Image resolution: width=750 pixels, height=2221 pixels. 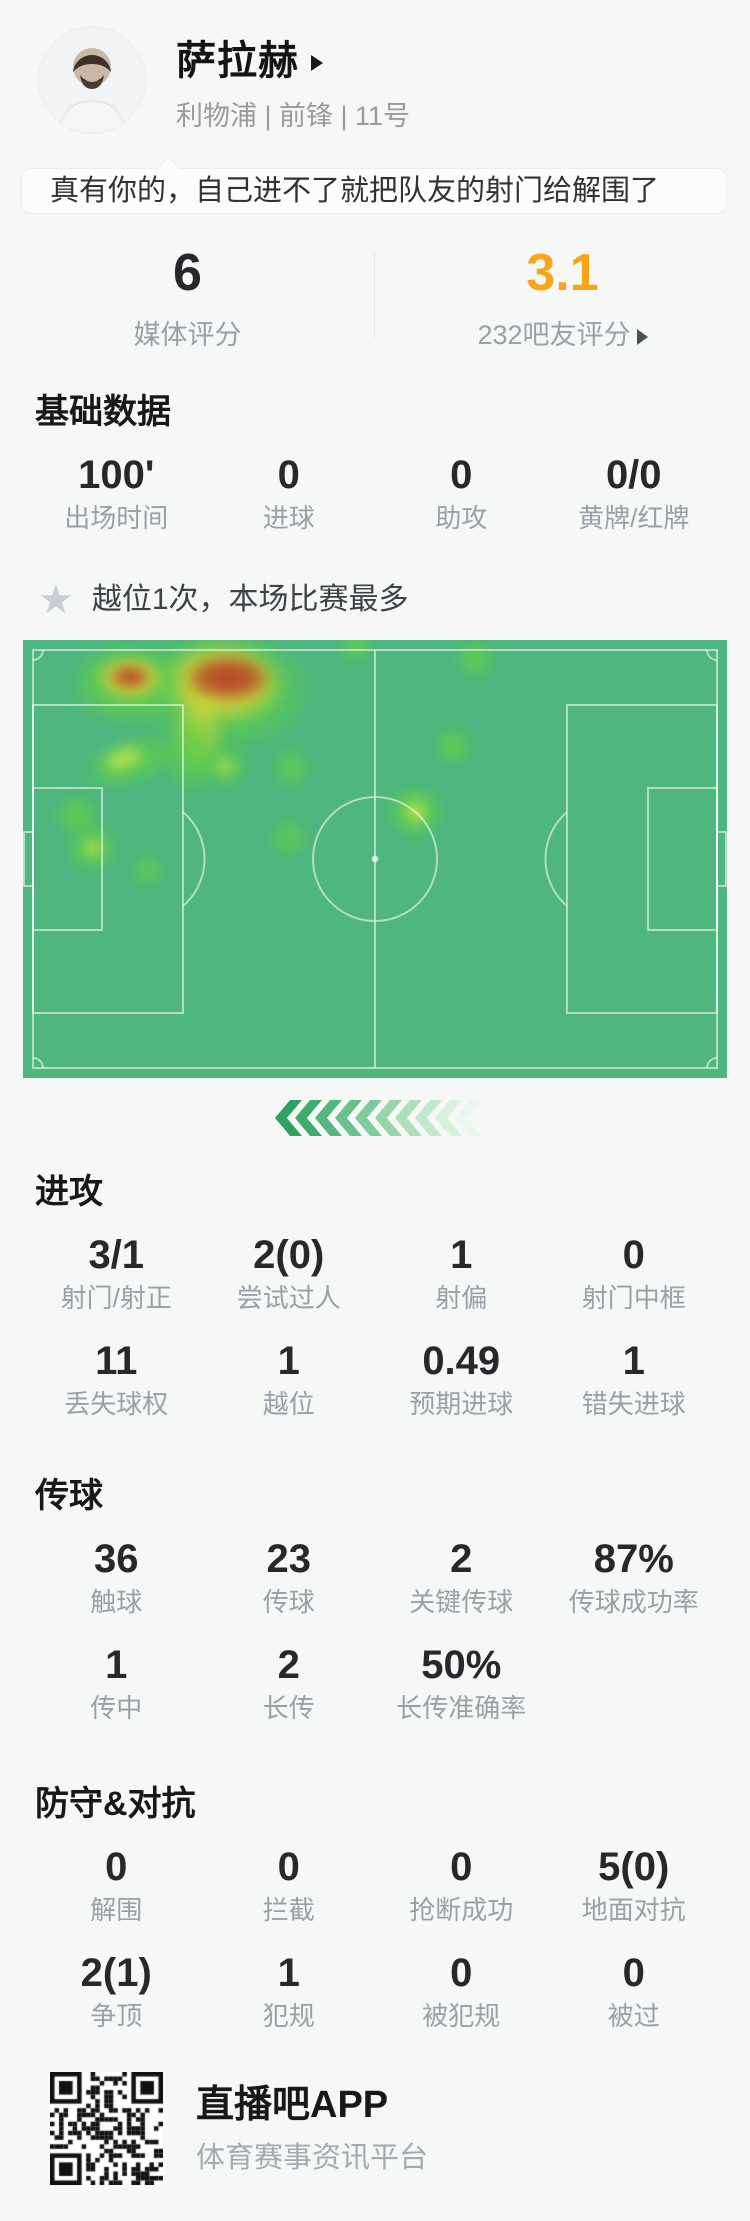 I want to click on stat-value: 0/0, so click(x=633, y=475).